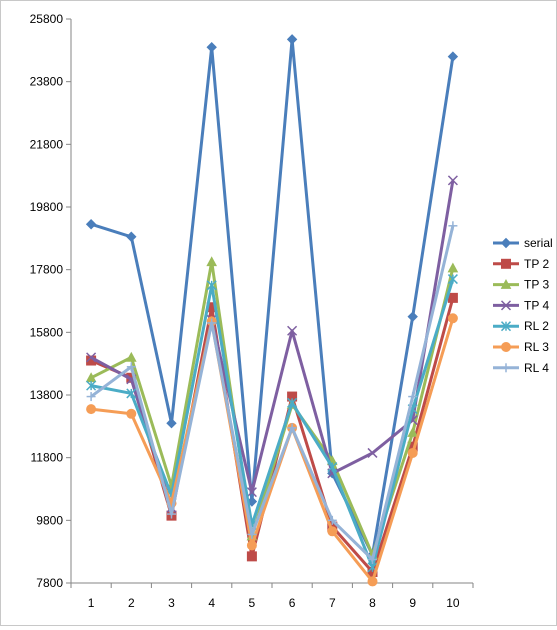 This screenshot has width=557, height=630. What do you see at coordinates (536, 326) in the screenshot?
I see `legend-label-rl-2: RL 2` at bounding box center [536, 326].